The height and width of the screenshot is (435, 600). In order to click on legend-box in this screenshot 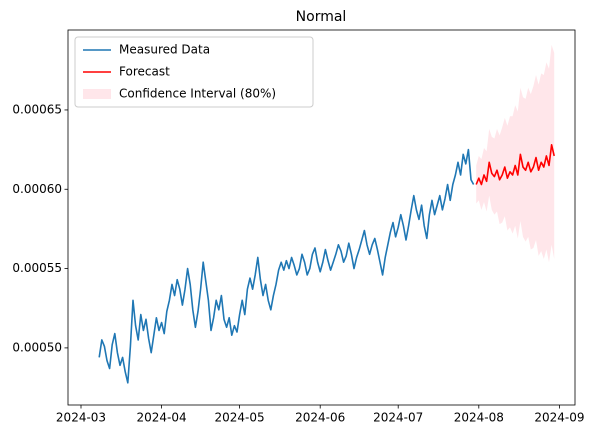, I will do `click(194, 72)`.